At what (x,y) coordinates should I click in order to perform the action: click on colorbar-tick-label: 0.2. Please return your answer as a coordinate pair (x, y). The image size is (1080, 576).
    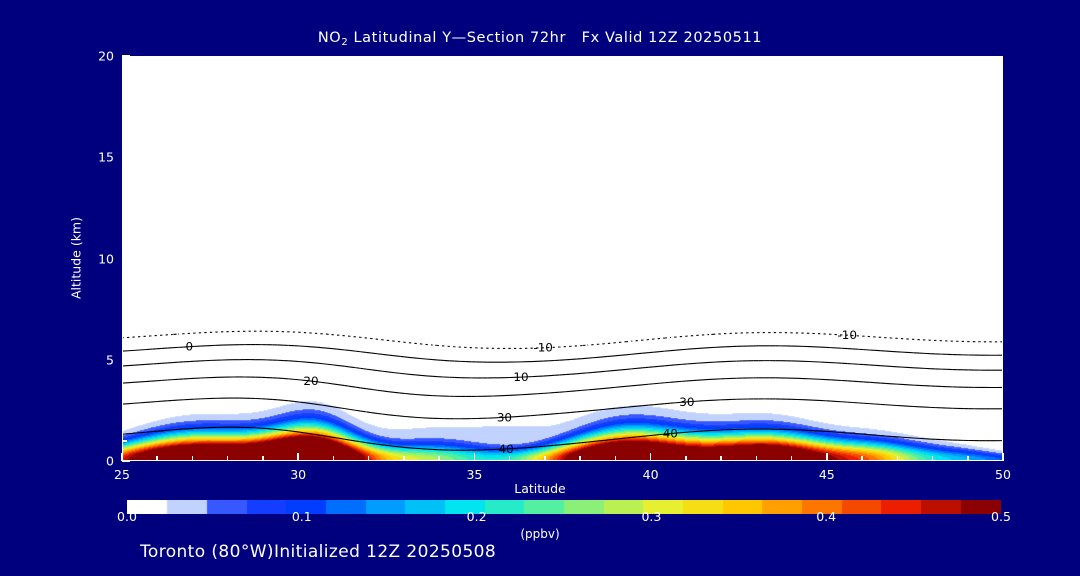
    Looking at the image, I should click on (476, 516).